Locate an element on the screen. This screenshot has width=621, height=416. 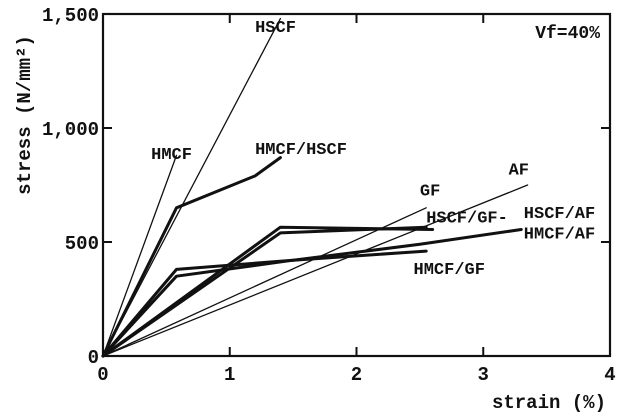
x-axis-label: strain (%) is located at coordinates (549, 403).